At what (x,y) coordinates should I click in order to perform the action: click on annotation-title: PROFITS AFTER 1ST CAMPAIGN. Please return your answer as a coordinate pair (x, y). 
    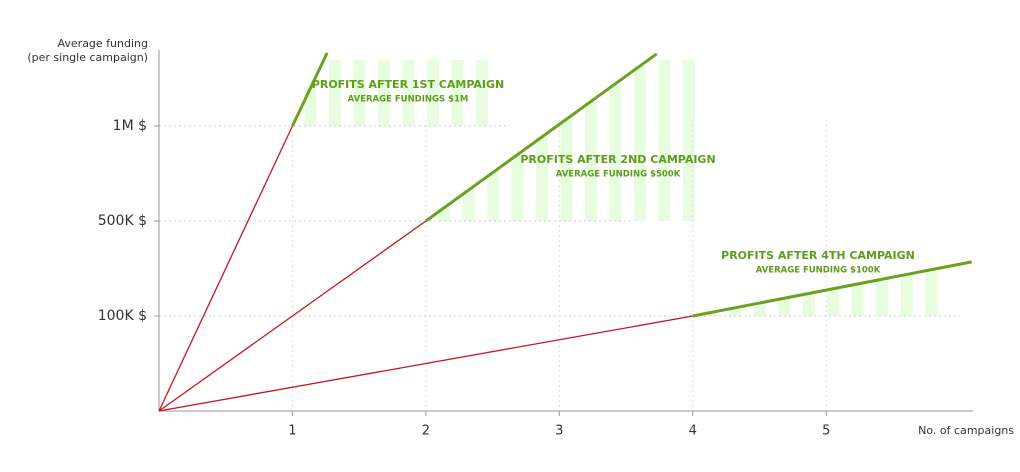
    Looking at the image, I should click on (408, 84).